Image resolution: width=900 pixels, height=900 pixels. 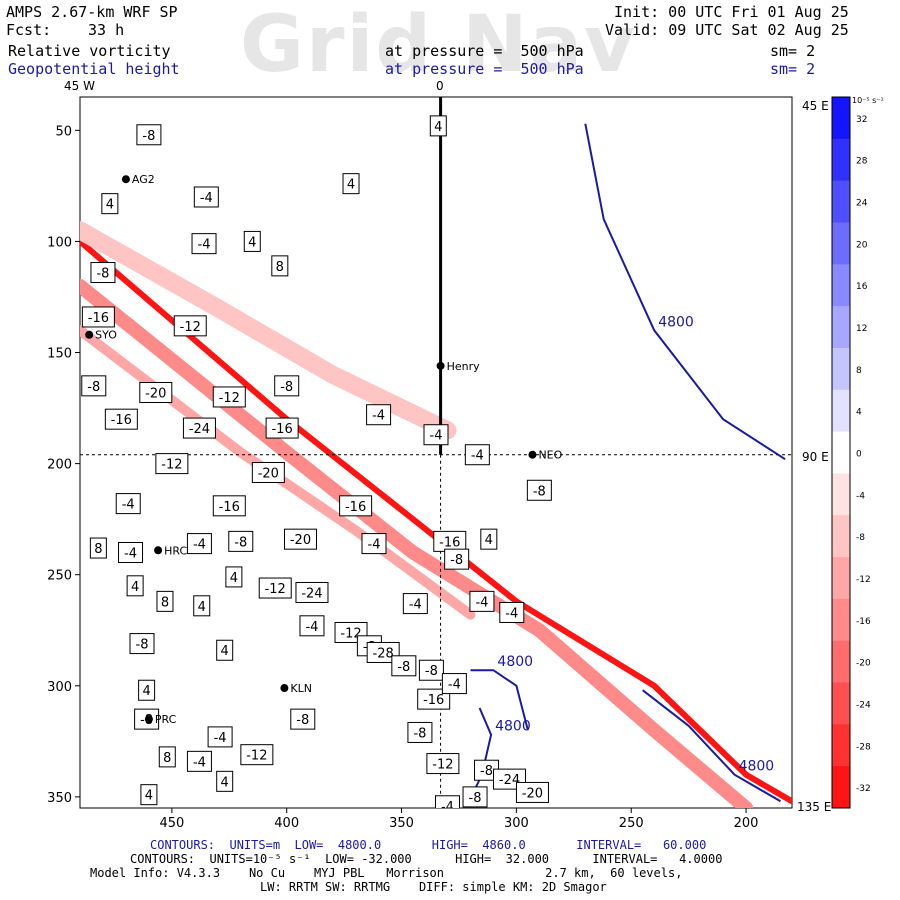 I want to click on contour-label-12: -20, so click(x=156, y=393).